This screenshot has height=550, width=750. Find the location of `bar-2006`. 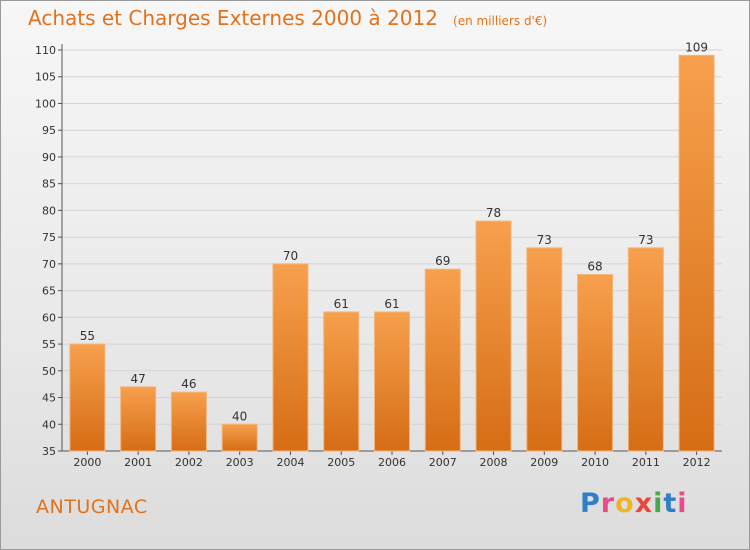

bar-2006 is located at coordinates (392, 381).